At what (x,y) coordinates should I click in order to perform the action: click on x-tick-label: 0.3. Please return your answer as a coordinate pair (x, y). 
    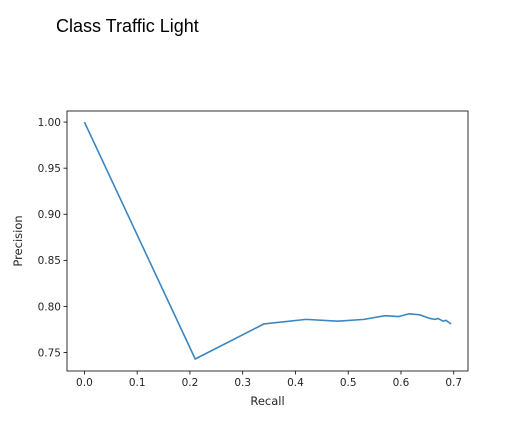
    Looking at the image, I should click on (242, 383).